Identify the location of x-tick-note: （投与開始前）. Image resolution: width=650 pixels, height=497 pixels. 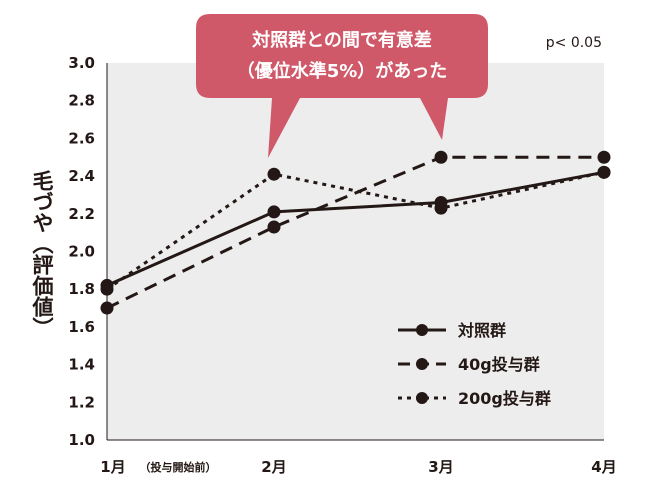
(178, 467).